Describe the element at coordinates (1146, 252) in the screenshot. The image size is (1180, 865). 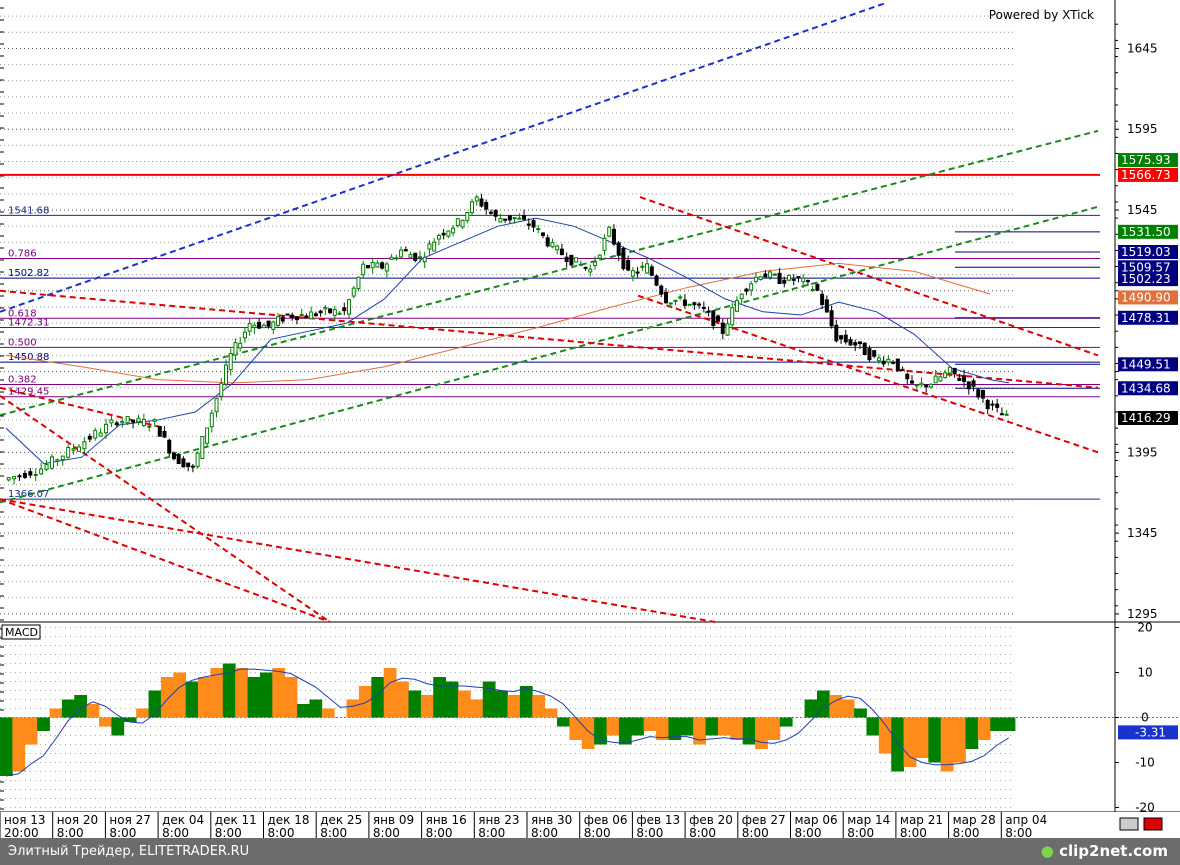
I see `price-tag-label: 1519.03` at that location.